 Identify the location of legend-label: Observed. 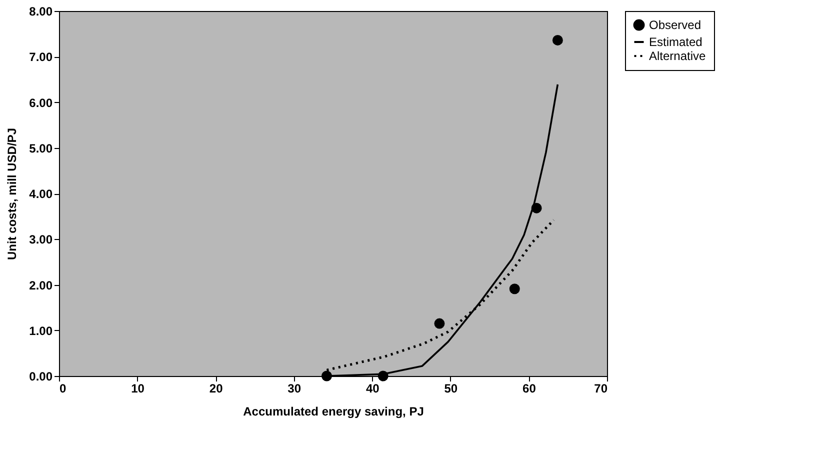
(675, 25).